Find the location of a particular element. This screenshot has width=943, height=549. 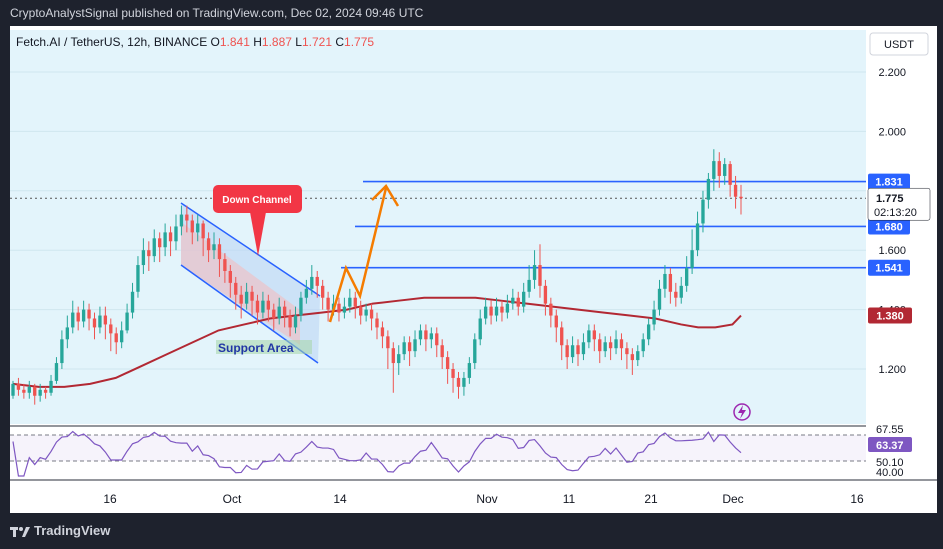

x-tick-label: 16 is located at coordinates (857, 499).